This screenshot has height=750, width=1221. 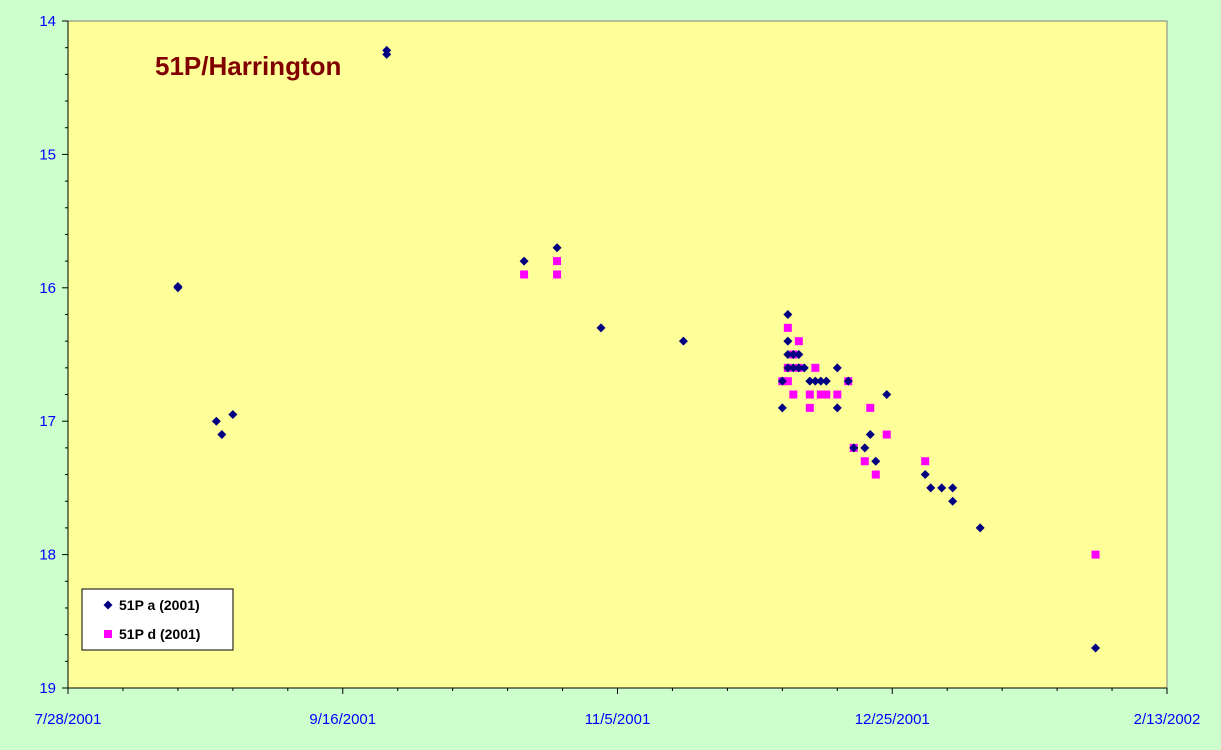 What do you see at coordinates (159, 605) in the screenshot?
I see `legend-label: 51P a (2001)` at bounding box center [159, 605].